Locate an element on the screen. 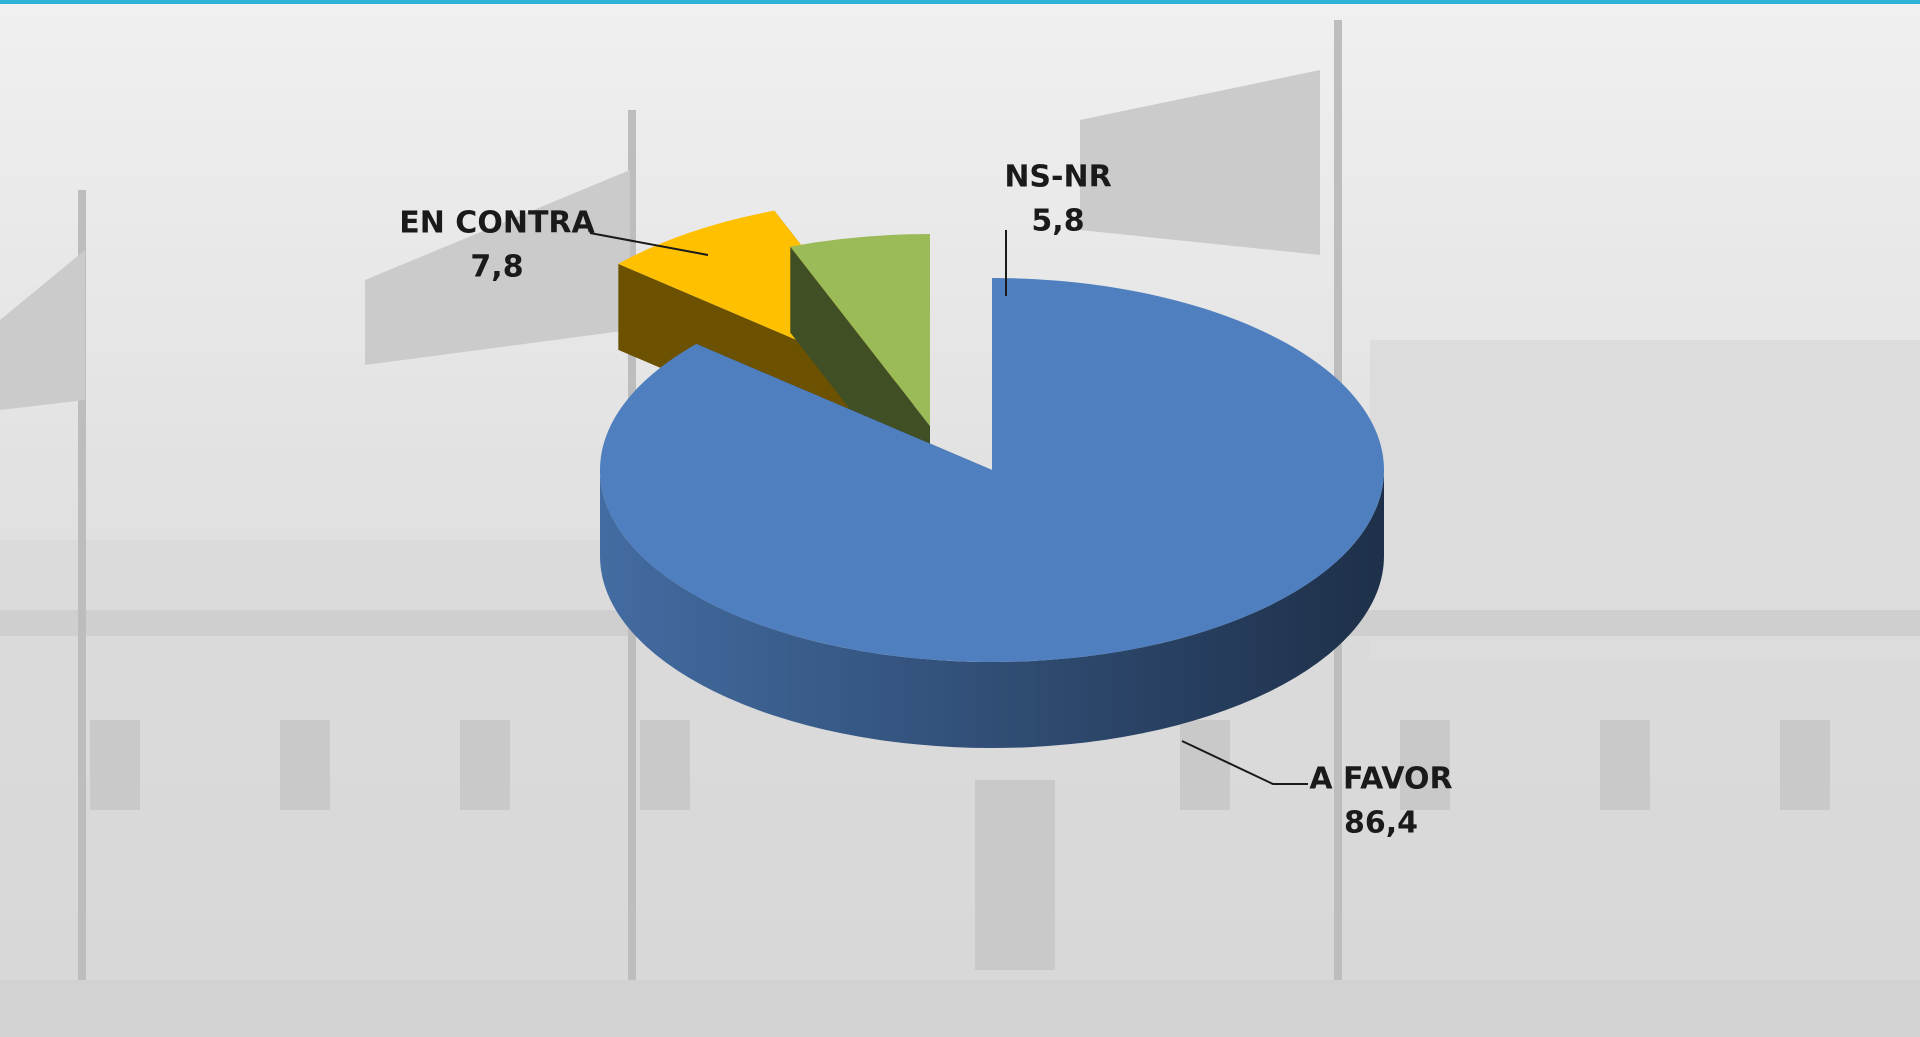 This screenshot has width=1920, height=1037. category-label: EN CONTRA is located at coordinates (497, 223).